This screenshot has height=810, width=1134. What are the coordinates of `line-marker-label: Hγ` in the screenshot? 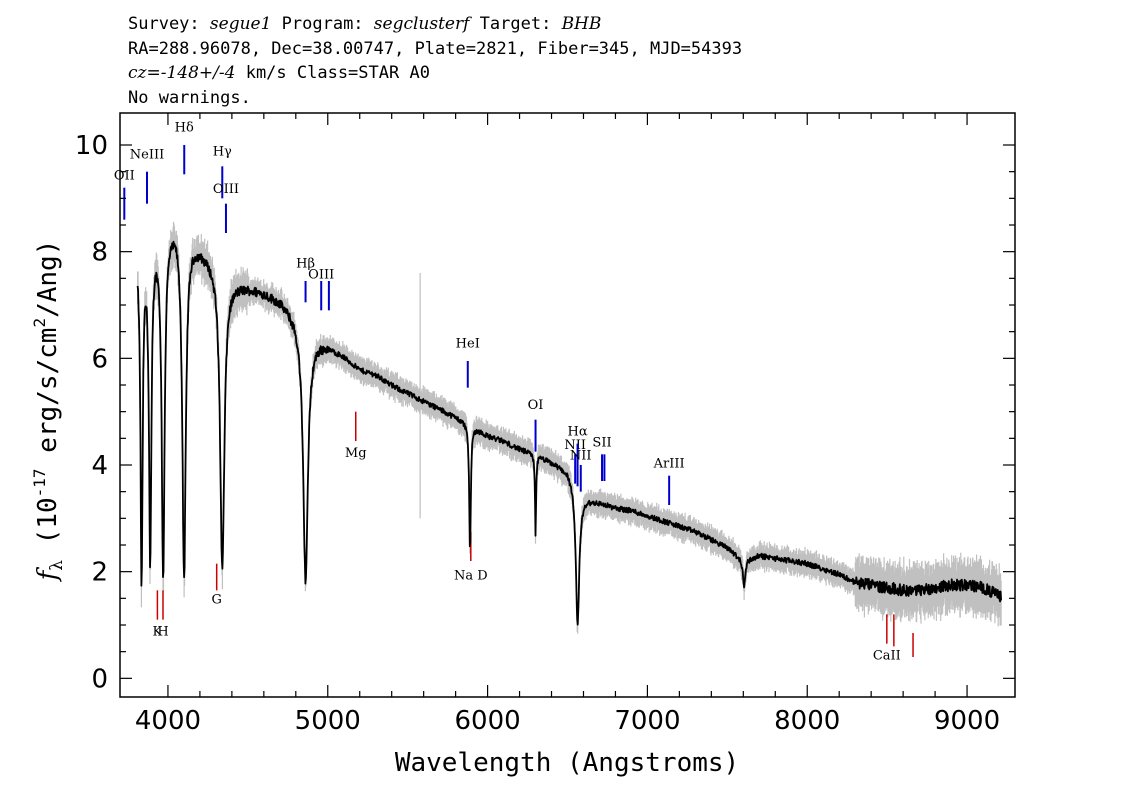 It's located at (222, 152).